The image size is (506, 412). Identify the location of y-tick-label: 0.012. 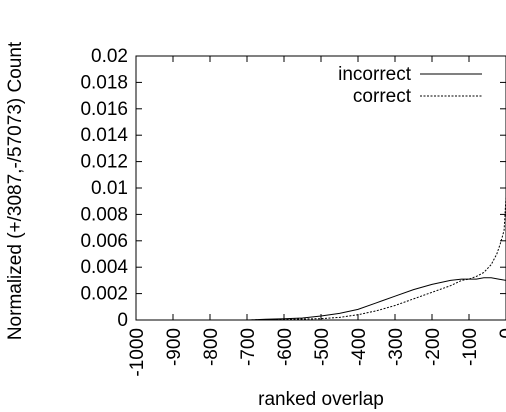
(104, 162).